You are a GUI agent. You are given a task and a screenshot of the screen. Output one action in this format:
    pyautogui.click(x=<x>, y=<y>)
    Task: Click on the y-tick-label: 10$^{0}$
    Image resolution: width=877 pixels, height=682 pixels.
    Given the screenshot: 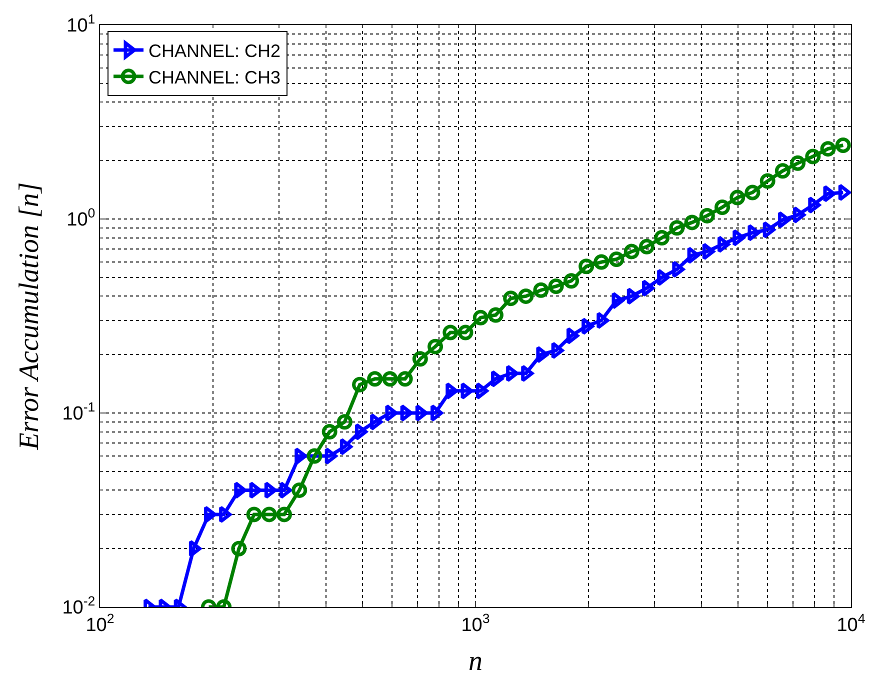 What is the action you would take?
    pyautogui.click(x=81, y=218)
    